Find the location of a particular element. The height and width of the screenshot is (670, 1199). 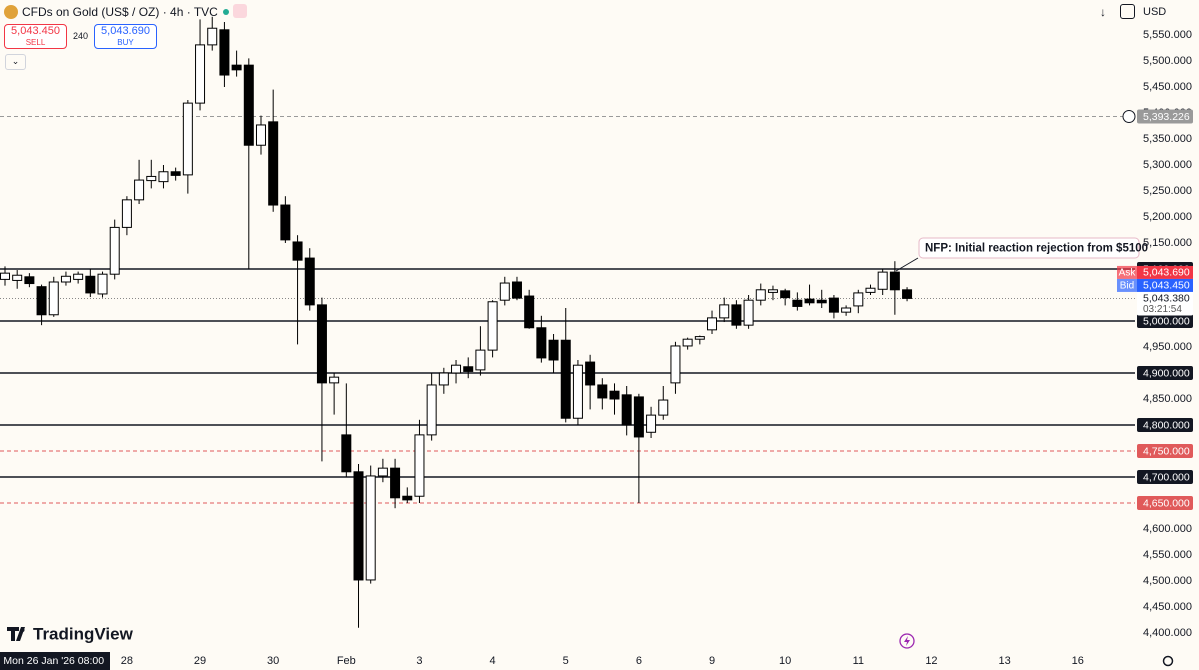

symbol-title: CFDs on Gold (US$ / OZ) · 4h · TVC is located at coordinates (120, 12).